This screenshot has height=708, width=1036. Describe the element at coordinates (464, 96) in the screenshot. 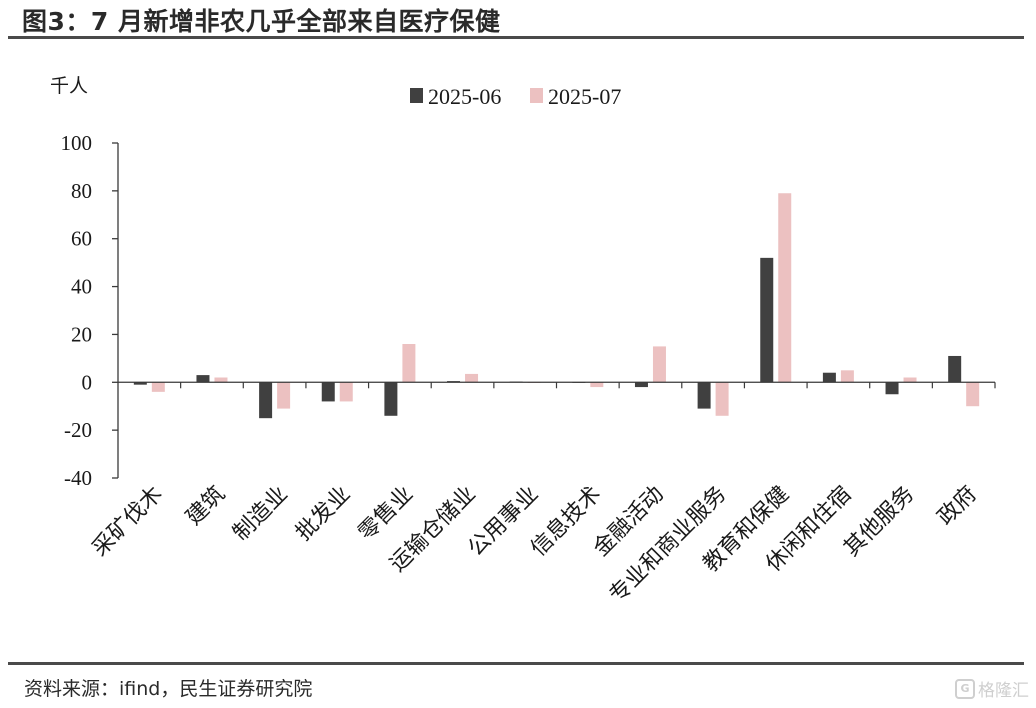

I see `legend-label: 2025-06` at that location.